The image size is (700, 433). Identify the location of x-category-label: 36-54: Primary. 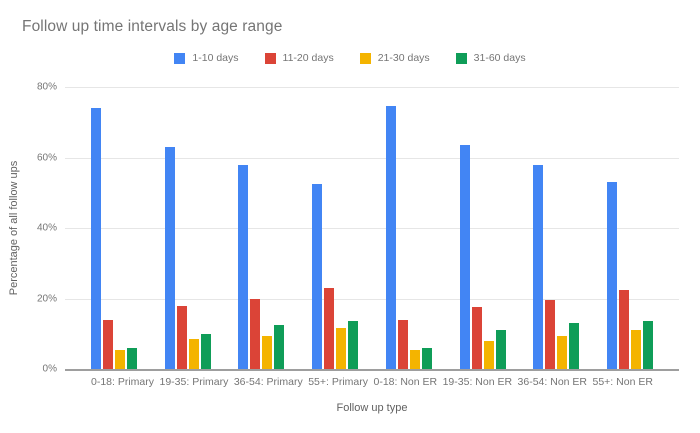
(268, 382).